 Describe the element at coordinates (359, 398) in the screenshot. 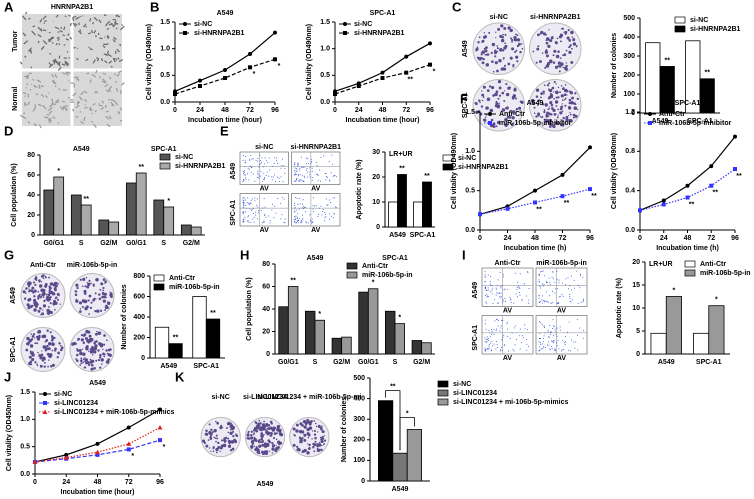

I see `y-tick-label: 400` at that location.